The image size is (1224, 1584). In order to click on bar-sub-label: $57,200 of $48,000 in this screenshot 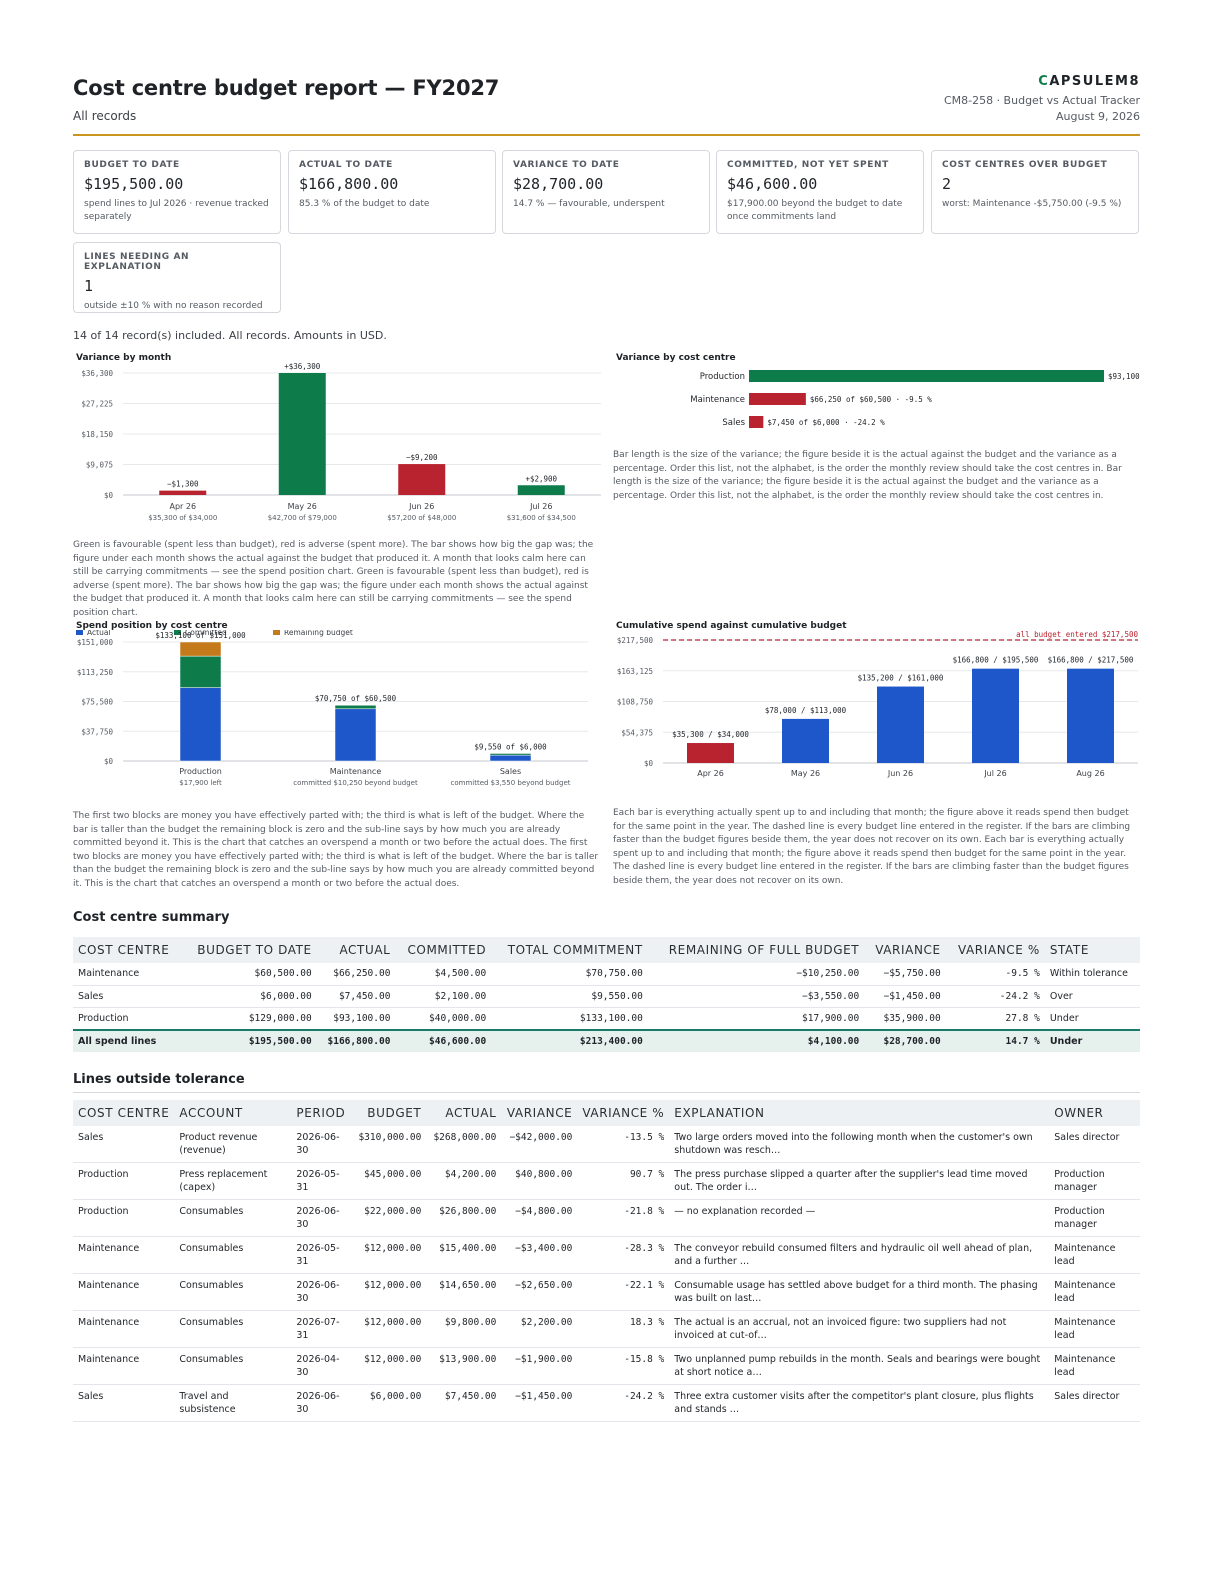, I will do `click(421, 518)`.